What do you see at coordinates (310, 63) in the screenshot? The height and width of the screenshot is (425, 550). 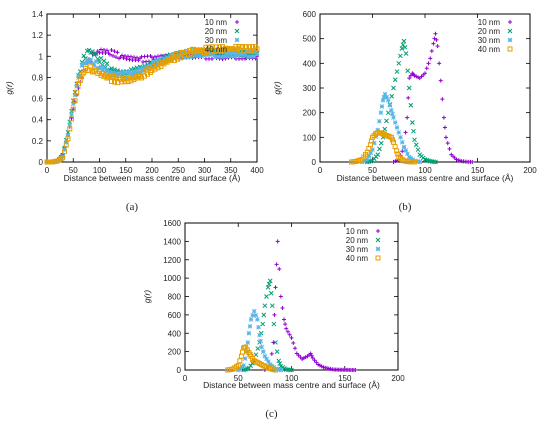 I see `y-tick-label: 400` at bounding box center [310, 63].